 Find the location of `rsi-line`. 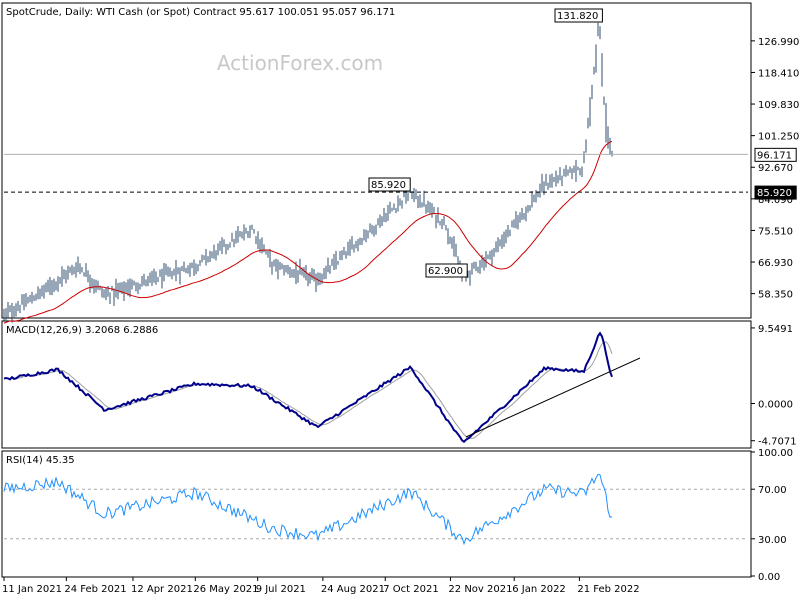

rsi-line is located at coordinates (308, 509).